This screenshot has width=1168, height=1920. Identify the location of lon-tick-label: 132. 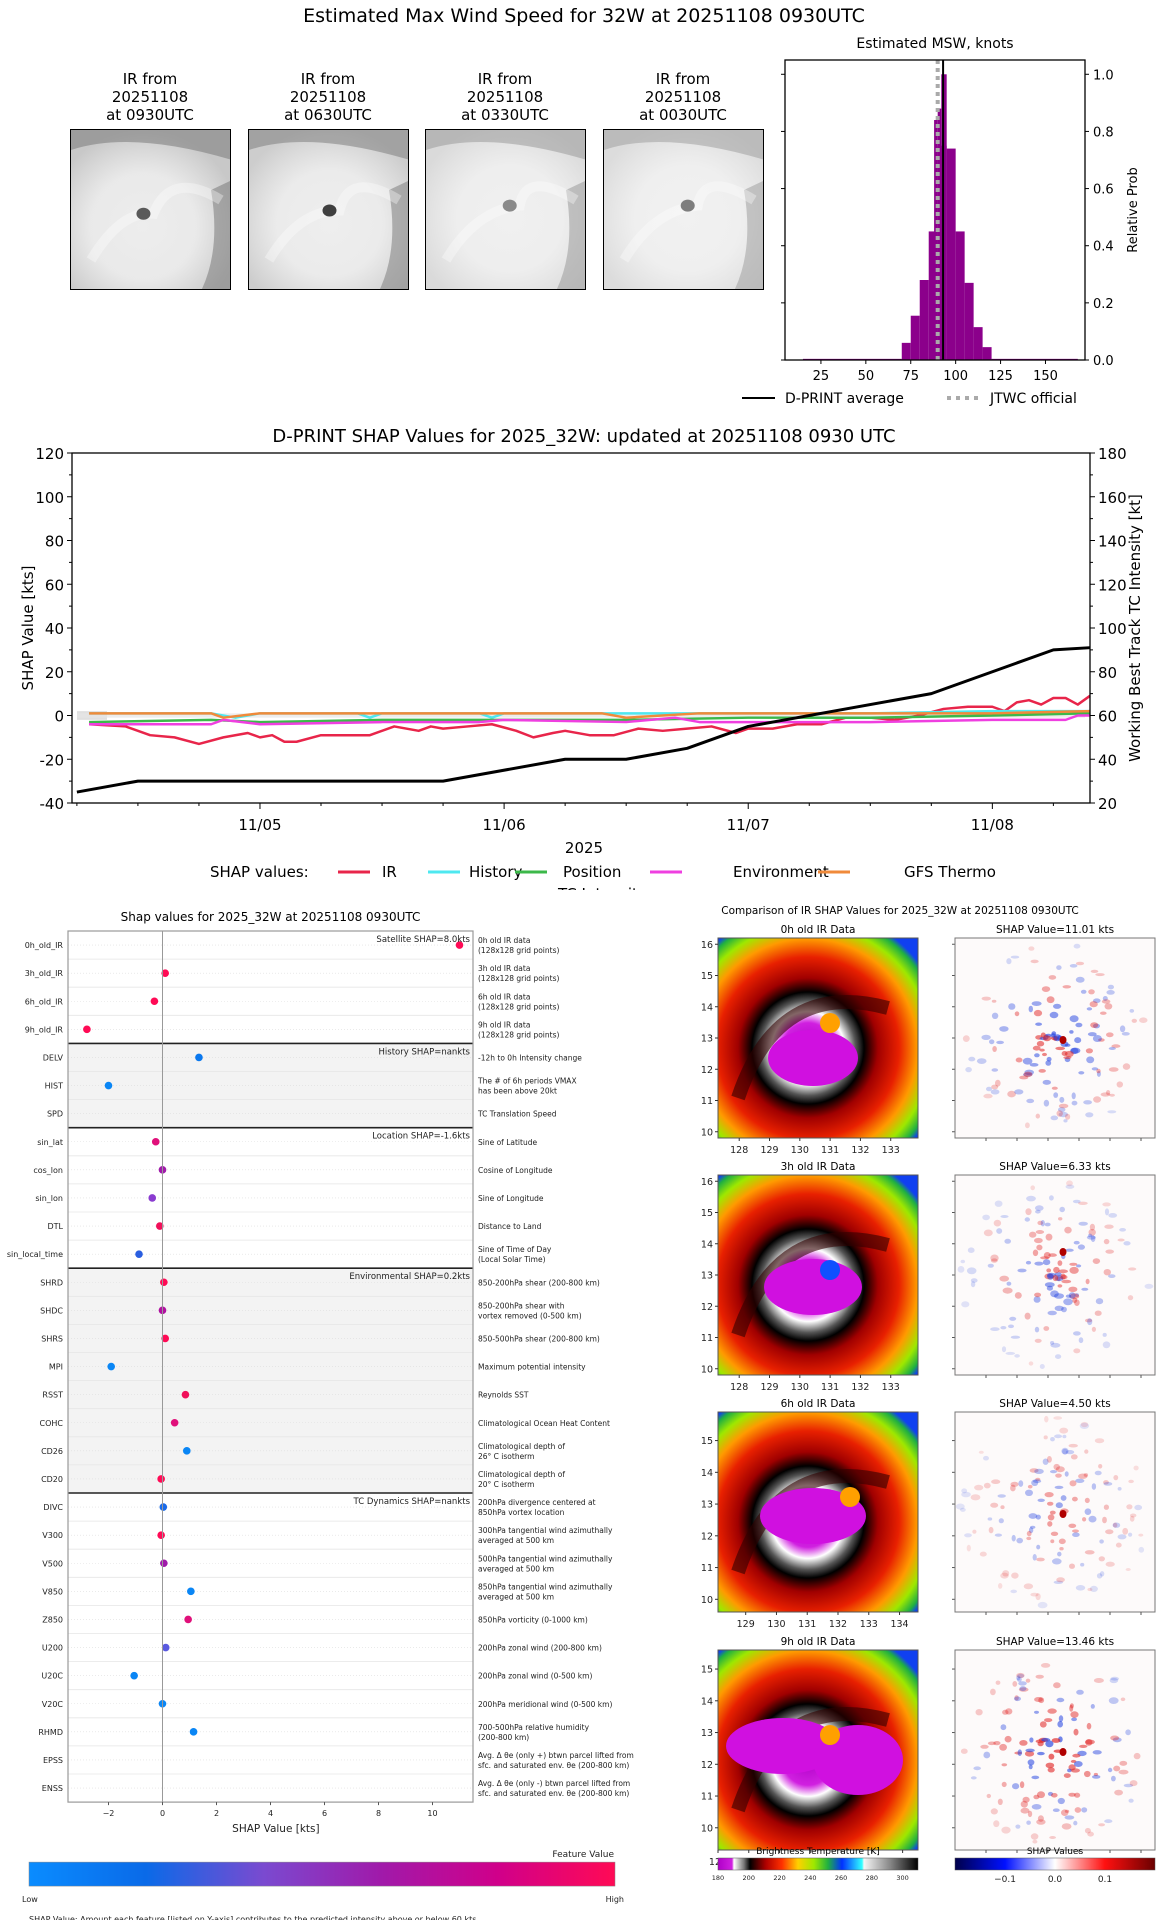
(860, 1150).